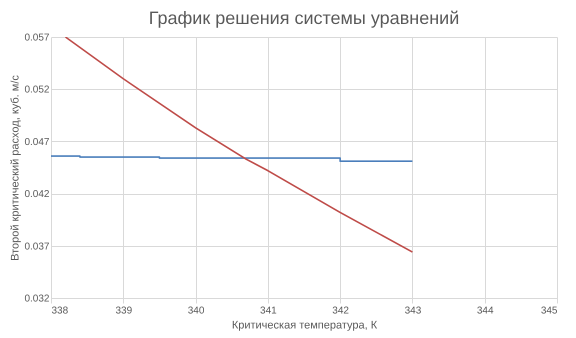  What do you see at coordinates (413, 311) in the screenshot?
I see `x-tick-label: 343` at bounding box center [413, 311].